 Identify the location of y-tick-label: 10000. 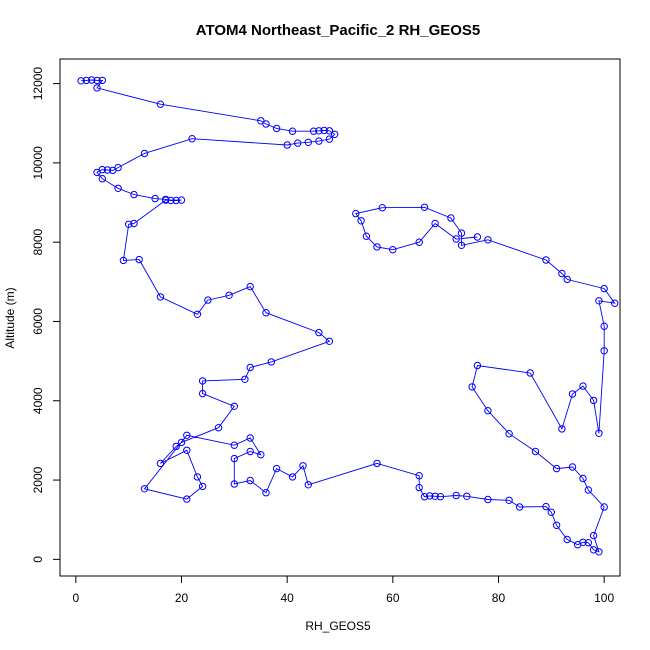
(38, 163).